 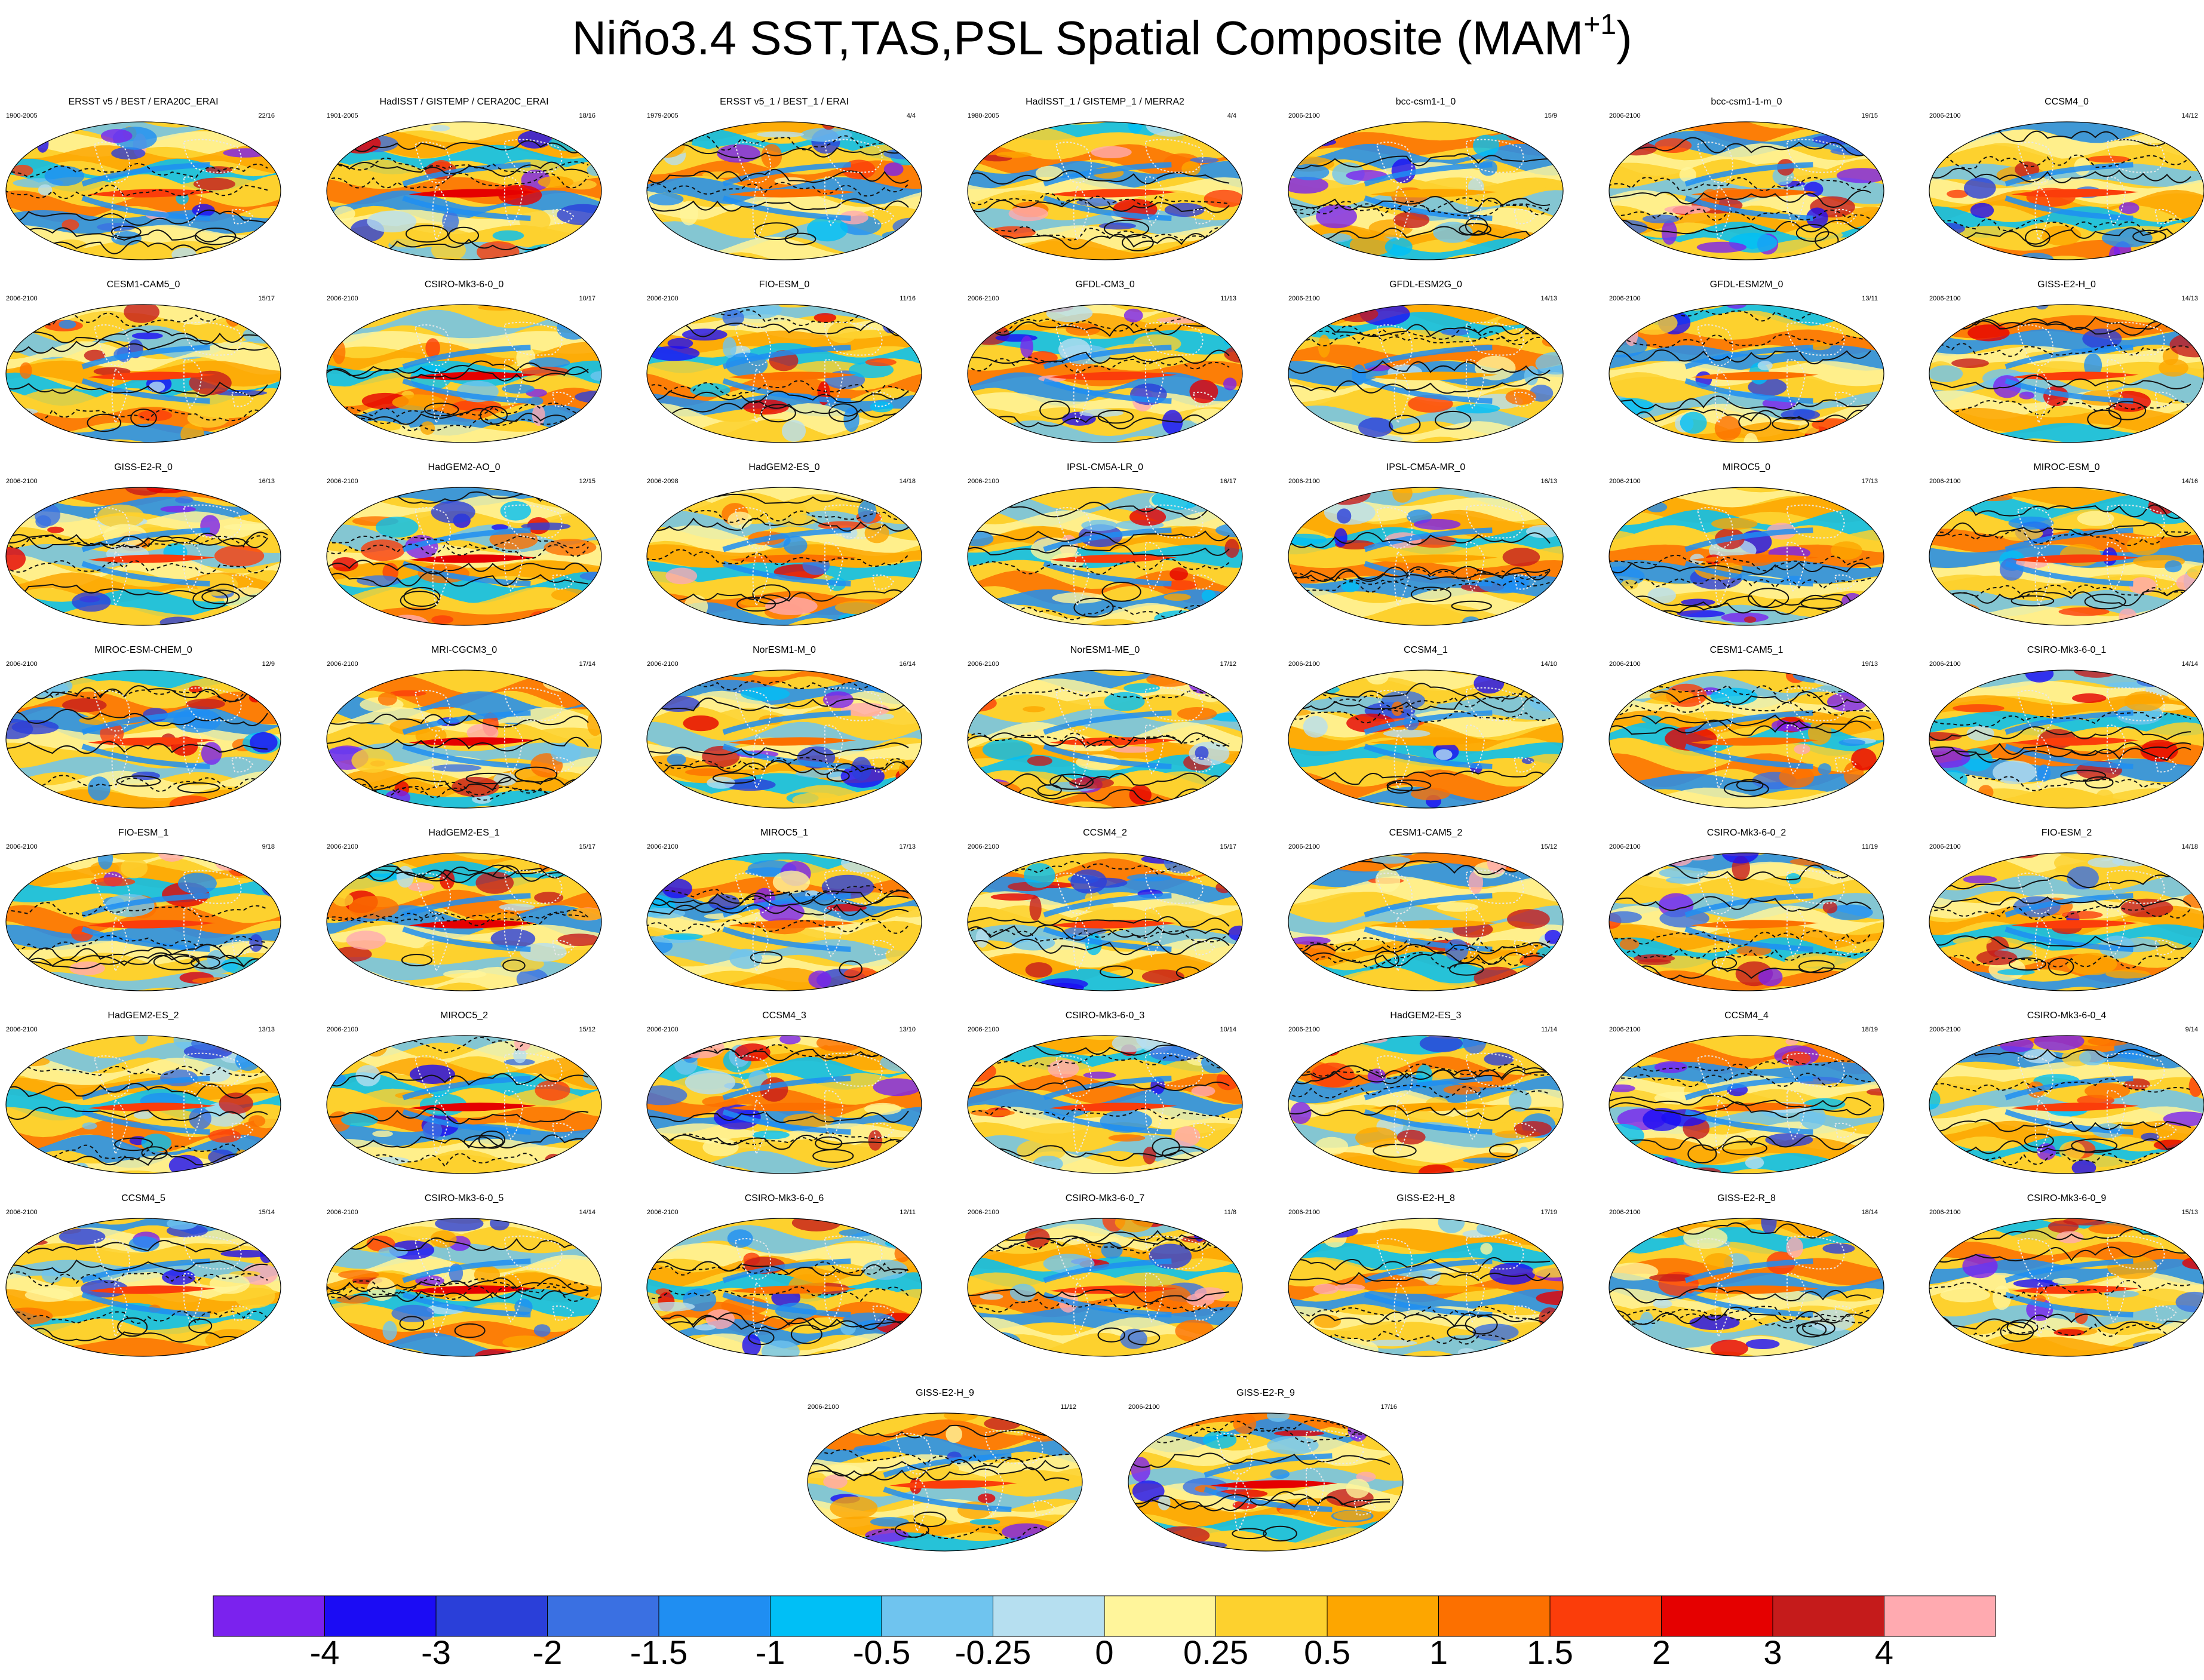 What do you see at coordinates (143, 102) in the screenshot?
I see `panel-title: ERSST v5 / BEST / ERA20C_ERAI` at bounding box center [143, 102].